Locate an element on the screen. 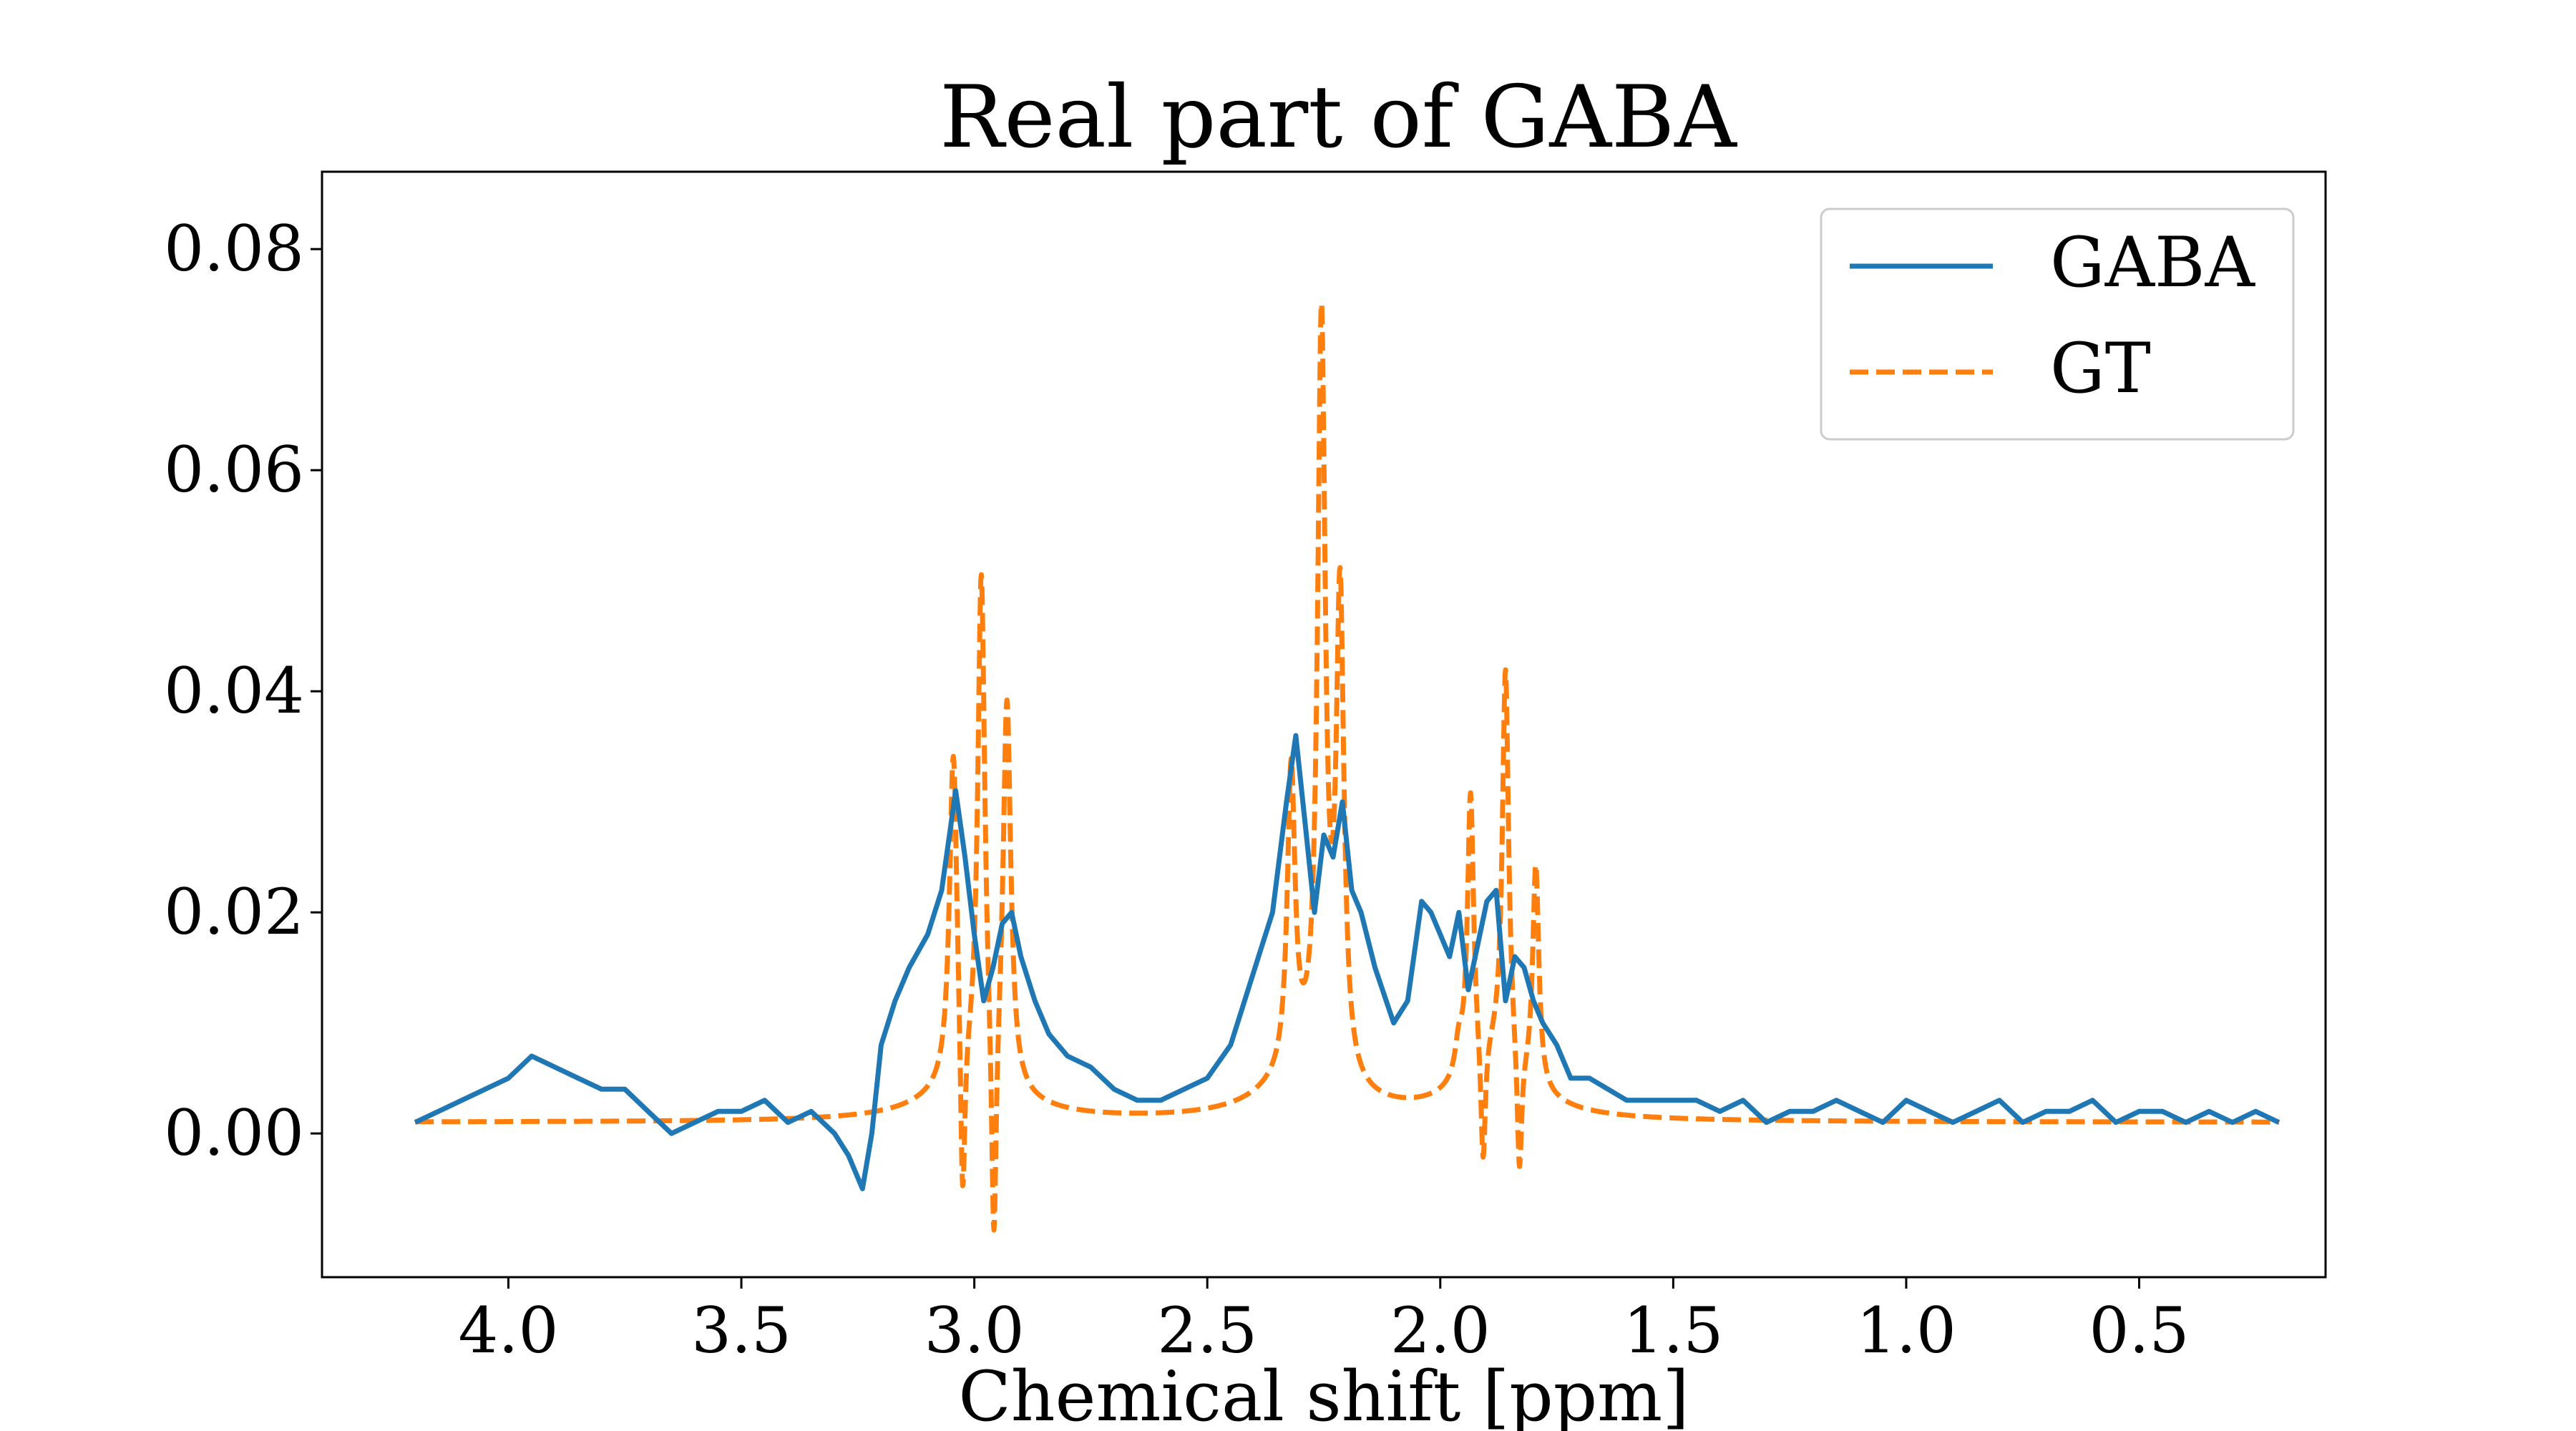 The height and width of the screenshot is (1431, 2576). x-axis-label: Chemical shift [ppm] is located at coordinates (1323, 1394).